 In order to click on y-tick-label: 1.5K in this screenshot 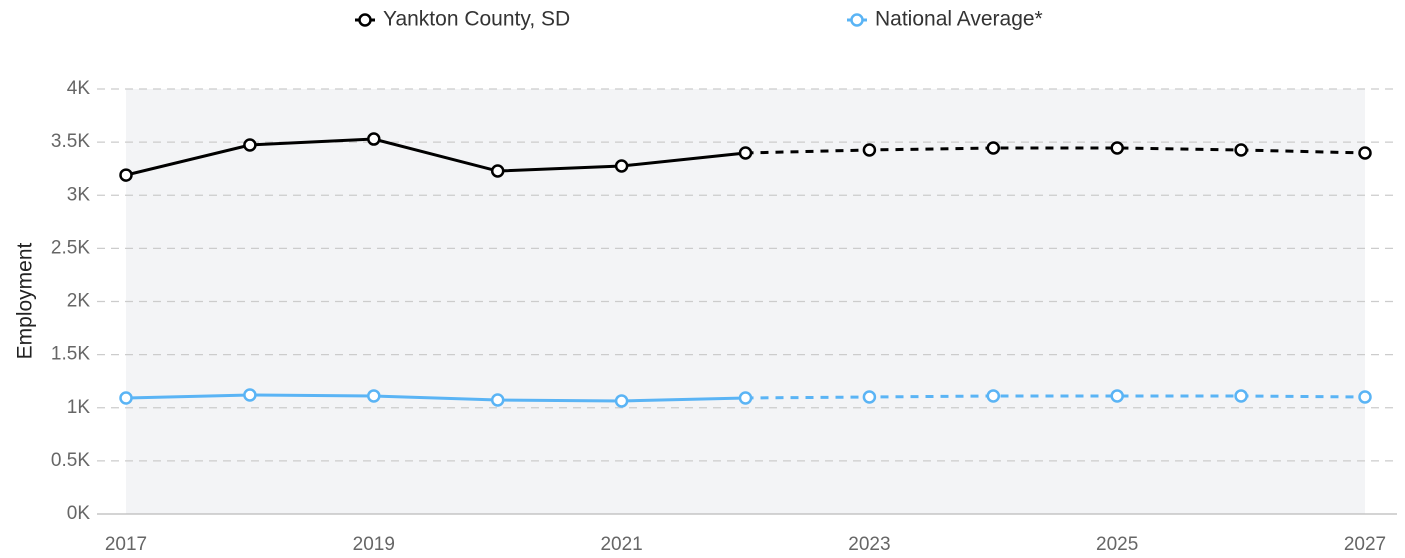, I will do `click(70, 354)`.